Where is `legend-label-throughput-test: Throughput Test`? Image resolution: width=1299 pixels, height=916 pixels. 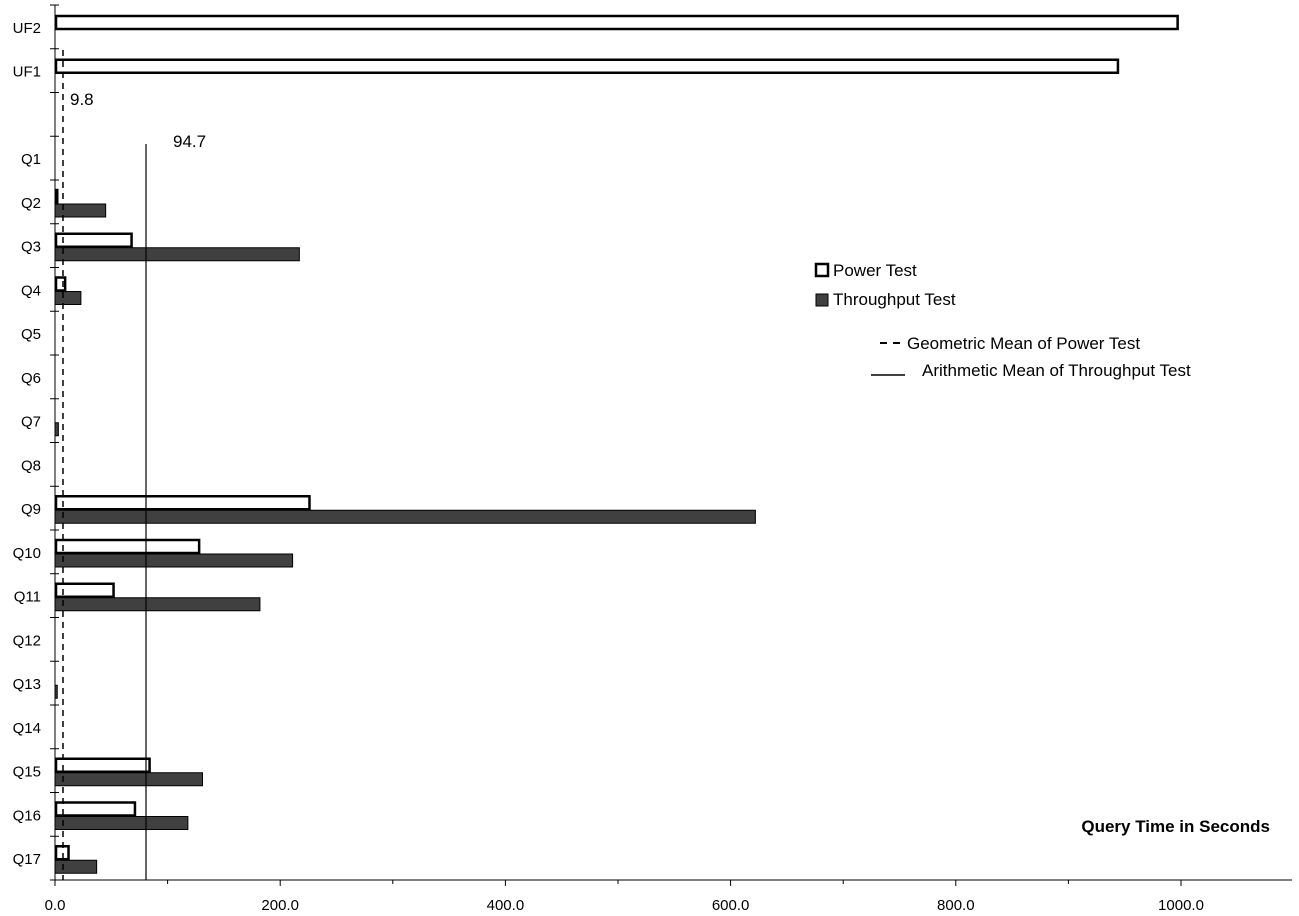
legend-label-throughput-test: Throughput Test is located at coordinates (894, 299).